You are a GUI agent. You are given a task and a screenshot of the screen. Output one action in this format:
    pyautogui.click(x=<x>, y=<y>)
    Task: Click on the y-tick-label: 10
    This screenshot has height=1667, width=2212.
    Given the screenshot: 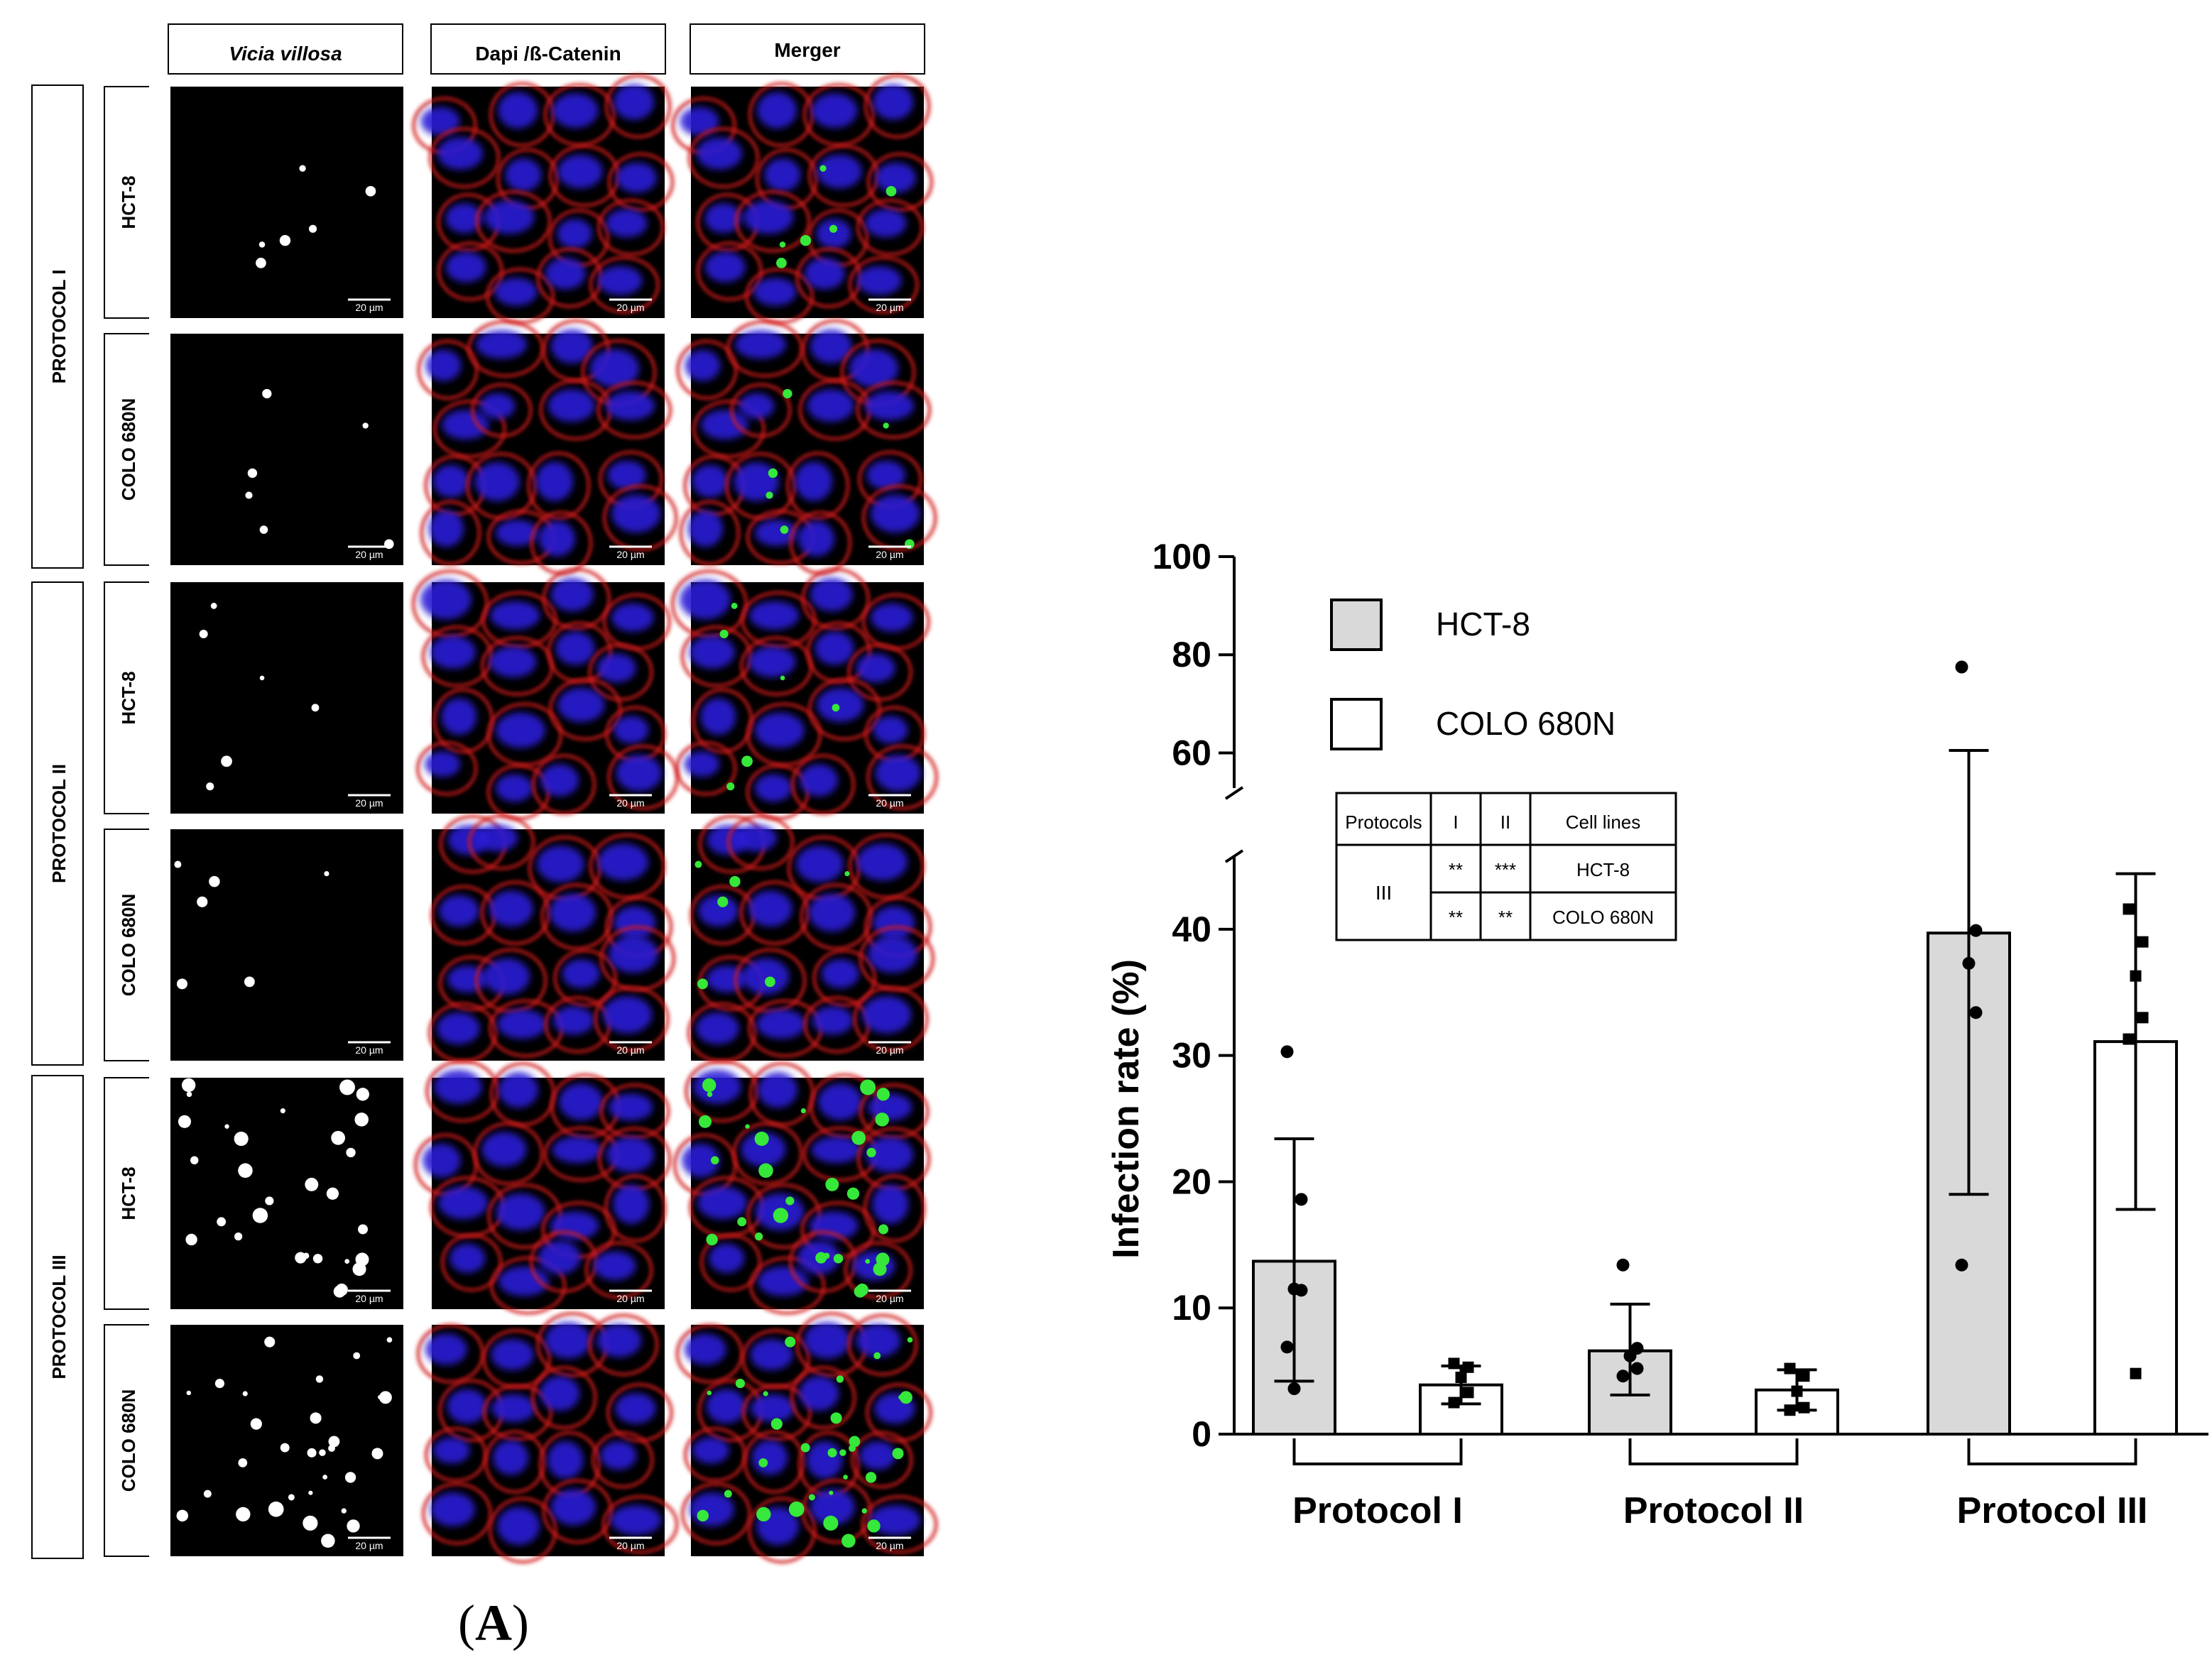 What is the action you would take?
    pyautogui.click(x=1191, y=1308)
    